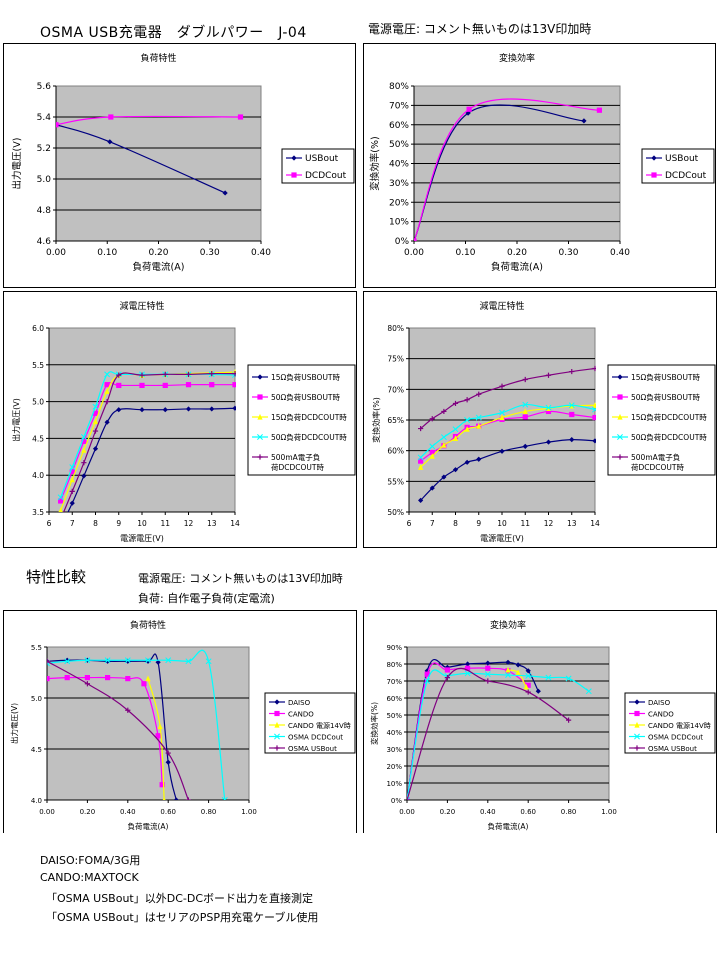 This screenshot has height=960, width=720. Describe the element at coordinates (296, 457) in the screenshot. I see `legend-label: 500mA電子負` at that location.